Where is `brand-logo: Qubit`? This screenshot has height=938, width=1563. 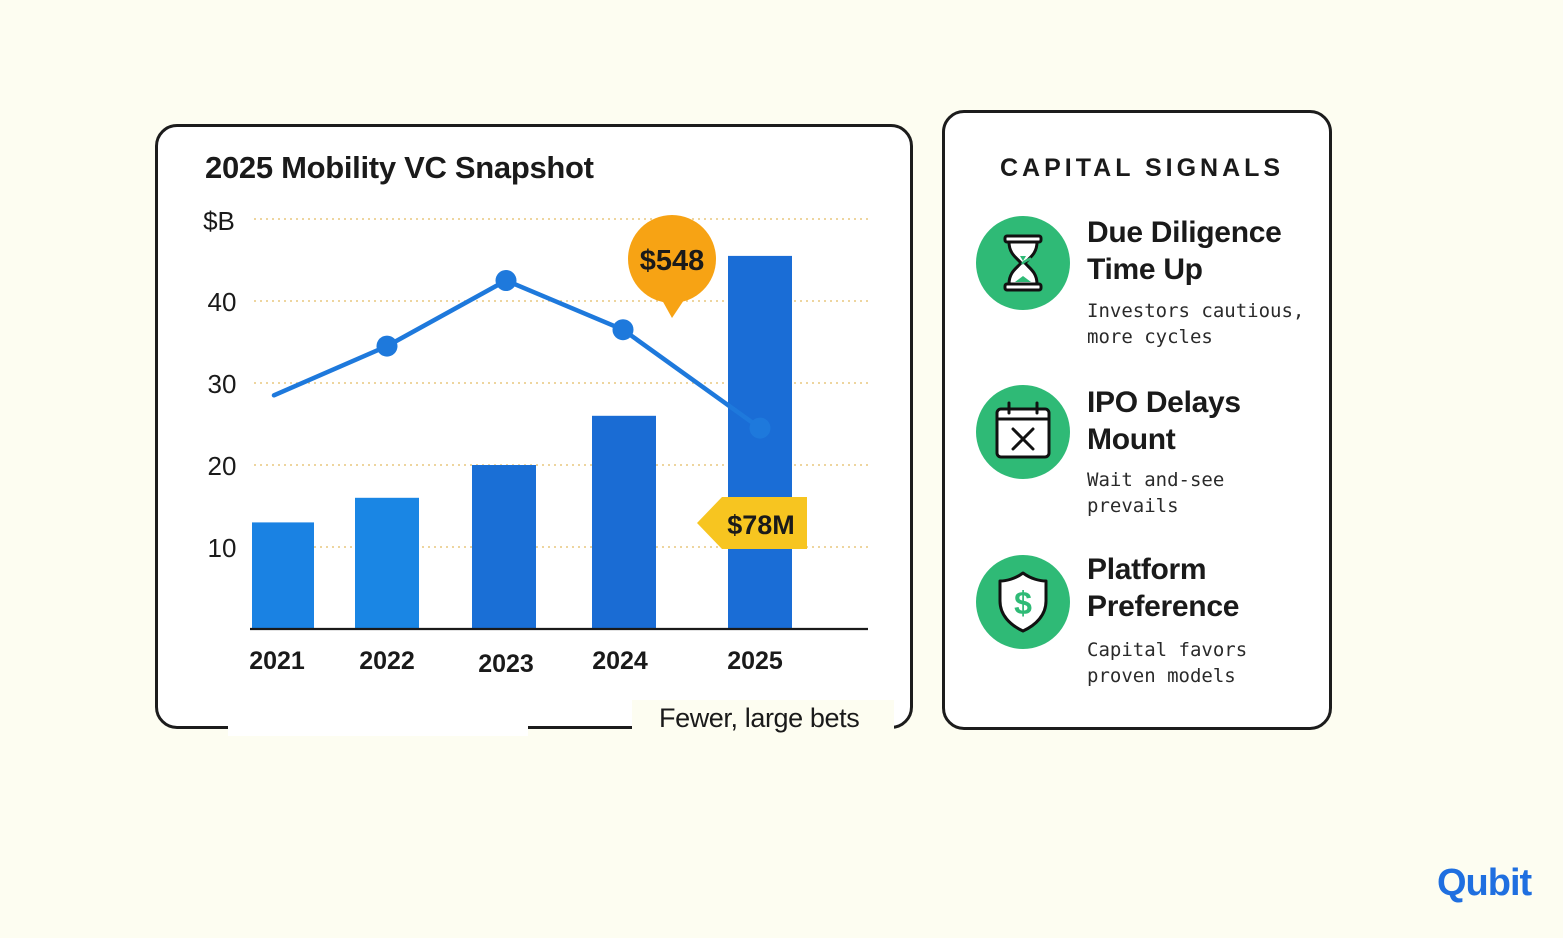 brand-logo: Qubit is located at coordinates (1484, 883).